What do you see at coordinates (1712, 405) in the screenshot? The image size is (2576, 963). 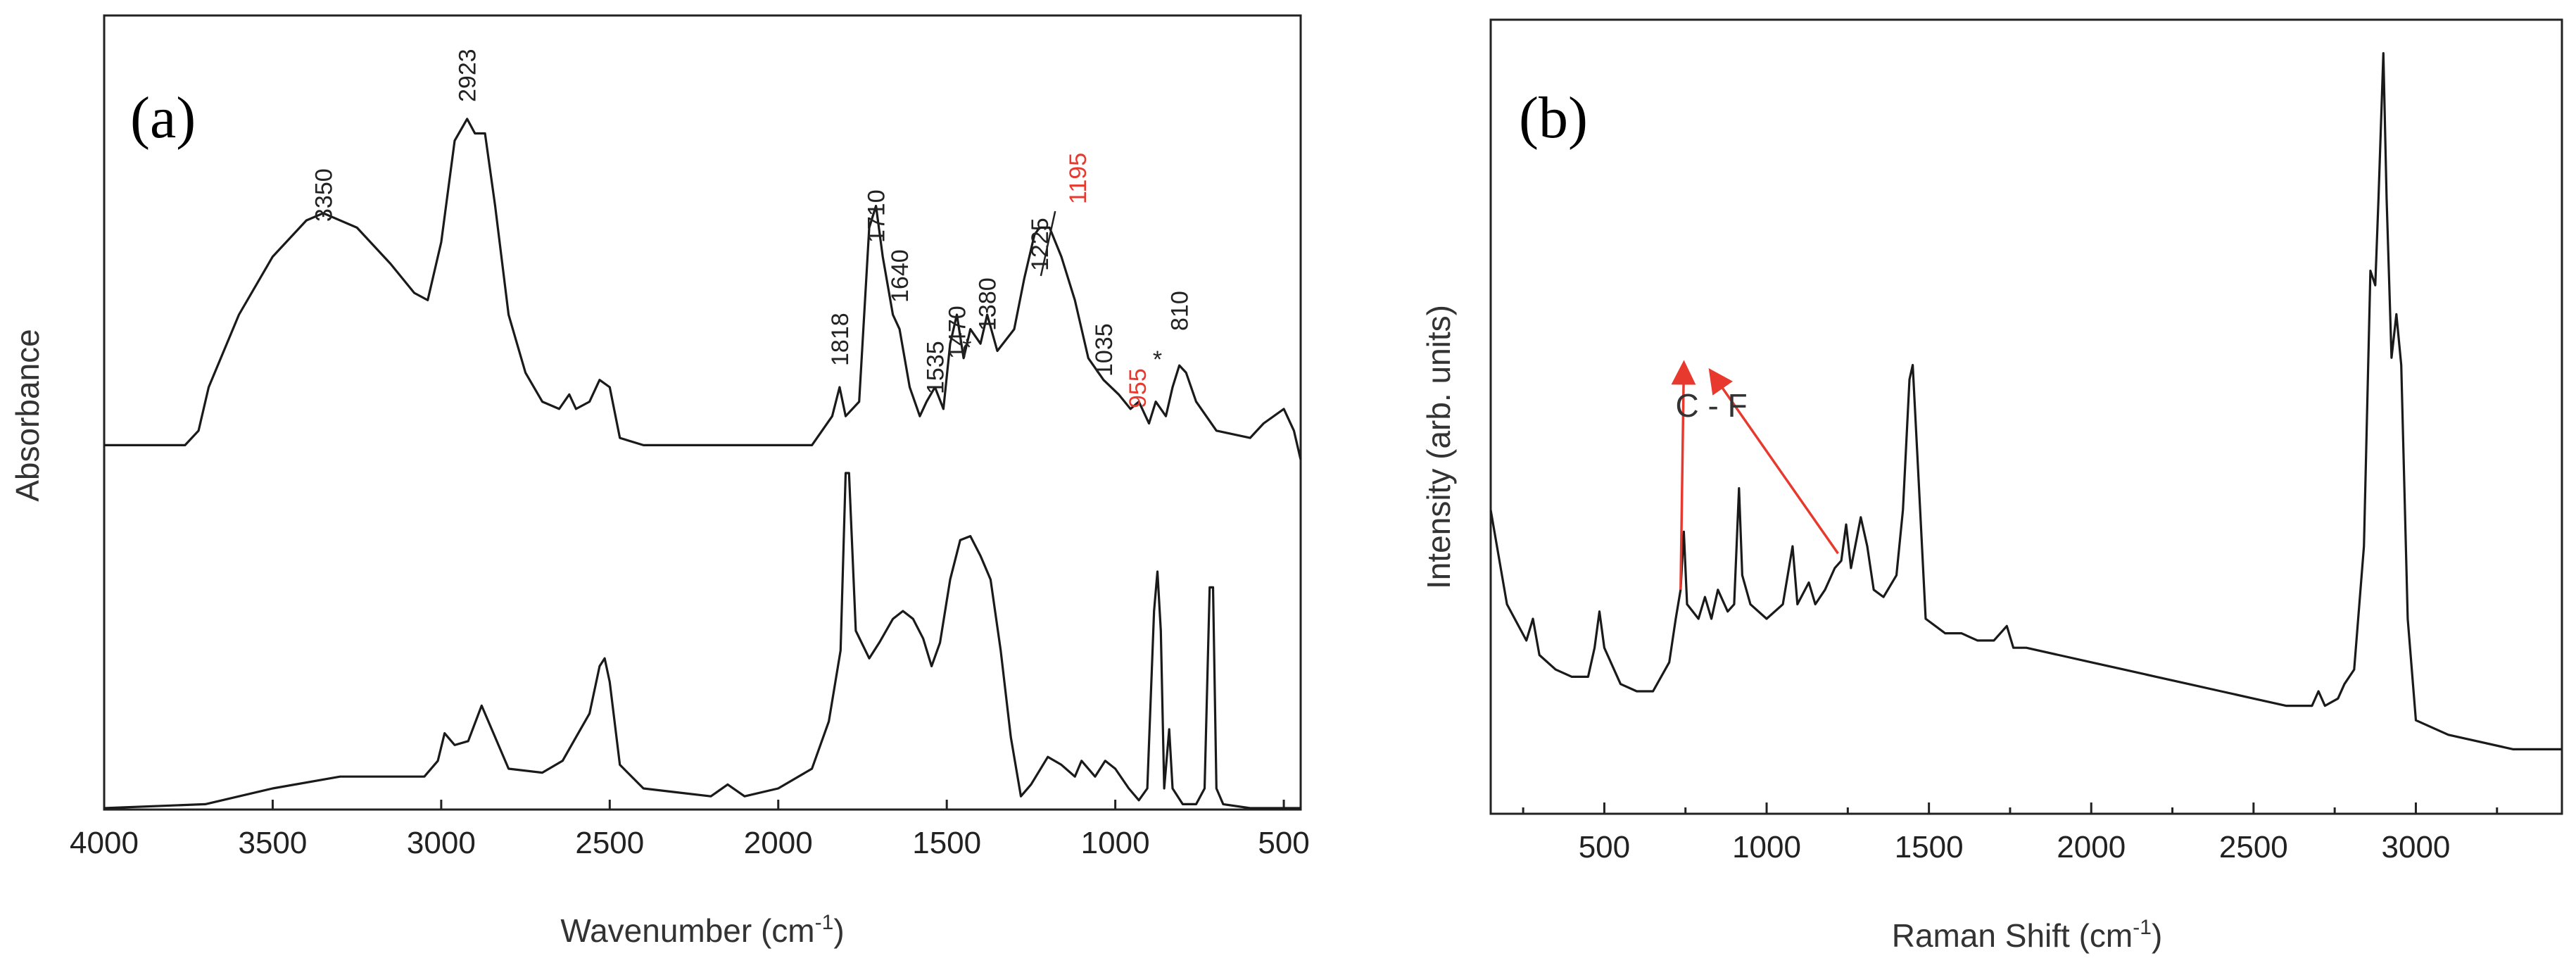 I see `panel-b-cf-annotation: C - F` at bounding box center [1712, 405].